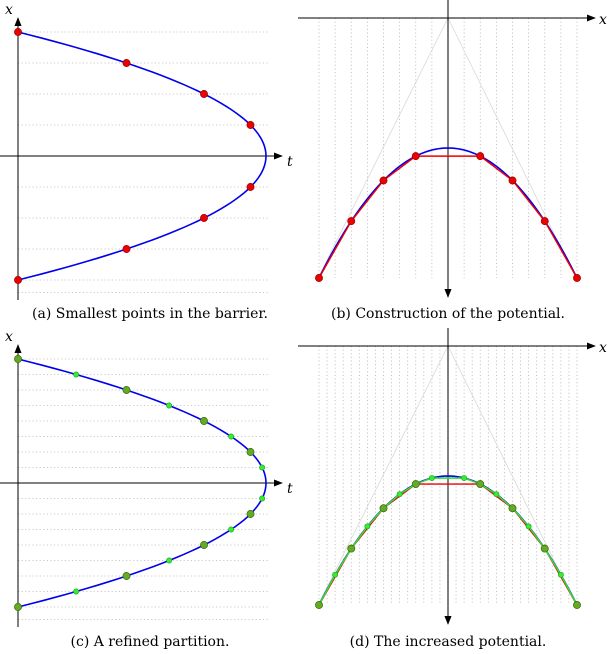 The height and width of the screenshot is (654, 611). What do you see at coordinates (603, 348) in the screenshot?
I see `panel-d-x-label: x` at bounding box center [603, 348].